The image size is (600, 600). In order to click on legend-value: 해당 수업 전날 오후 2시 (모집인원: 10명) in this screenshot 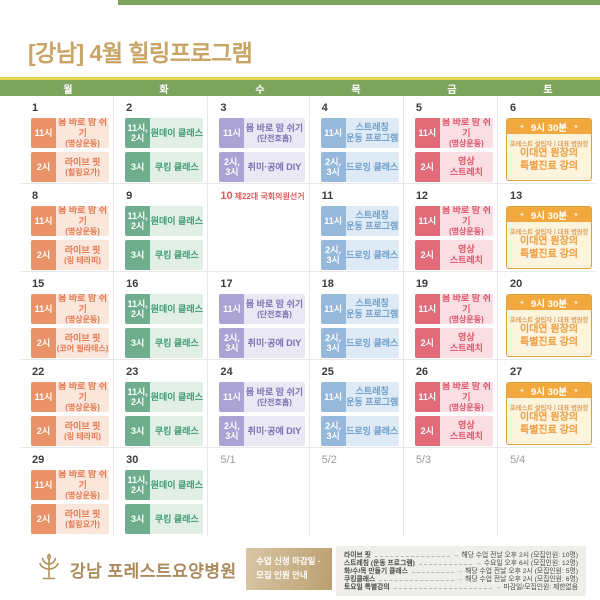, I will do `click(519, 555)`.